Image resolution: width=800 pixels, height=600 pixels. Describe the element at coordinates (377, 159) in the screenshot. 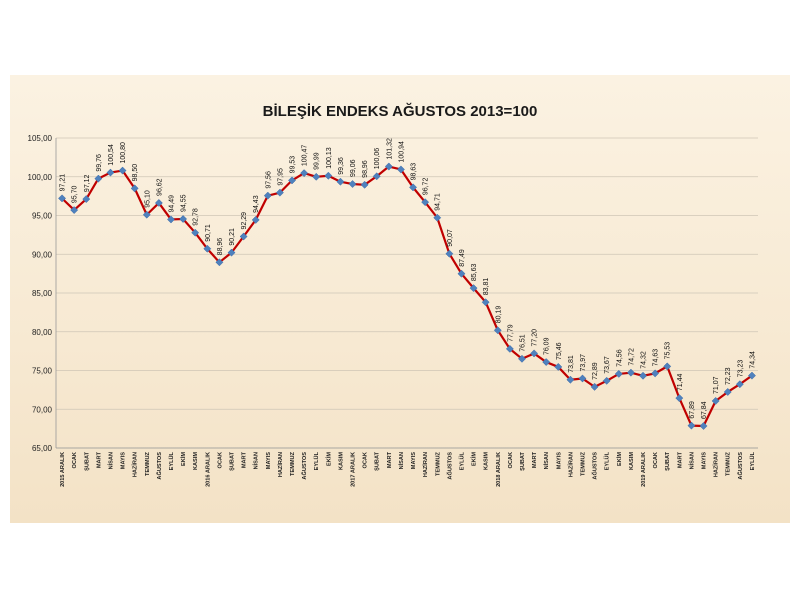

I see `data-label: 100,06` at that location.